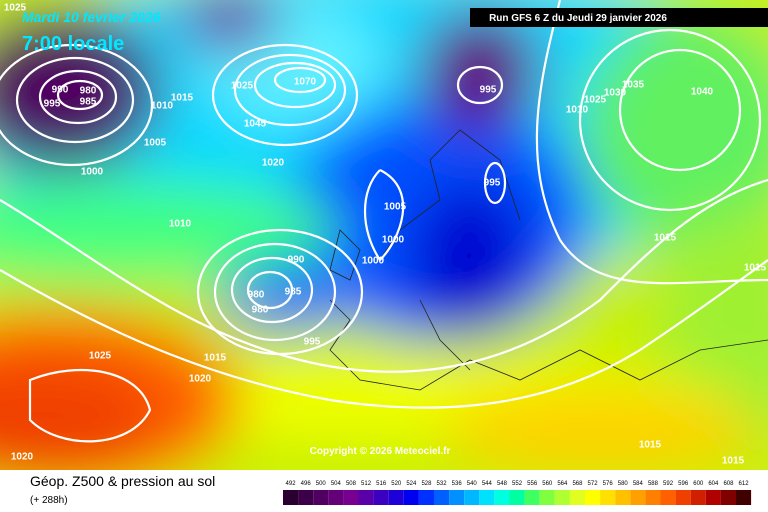 The height and width of the screenshot is (512, 768). Describe the element at coordinates (411, 484) in the screenshot. I see `colorbar-label: 524` at that location.